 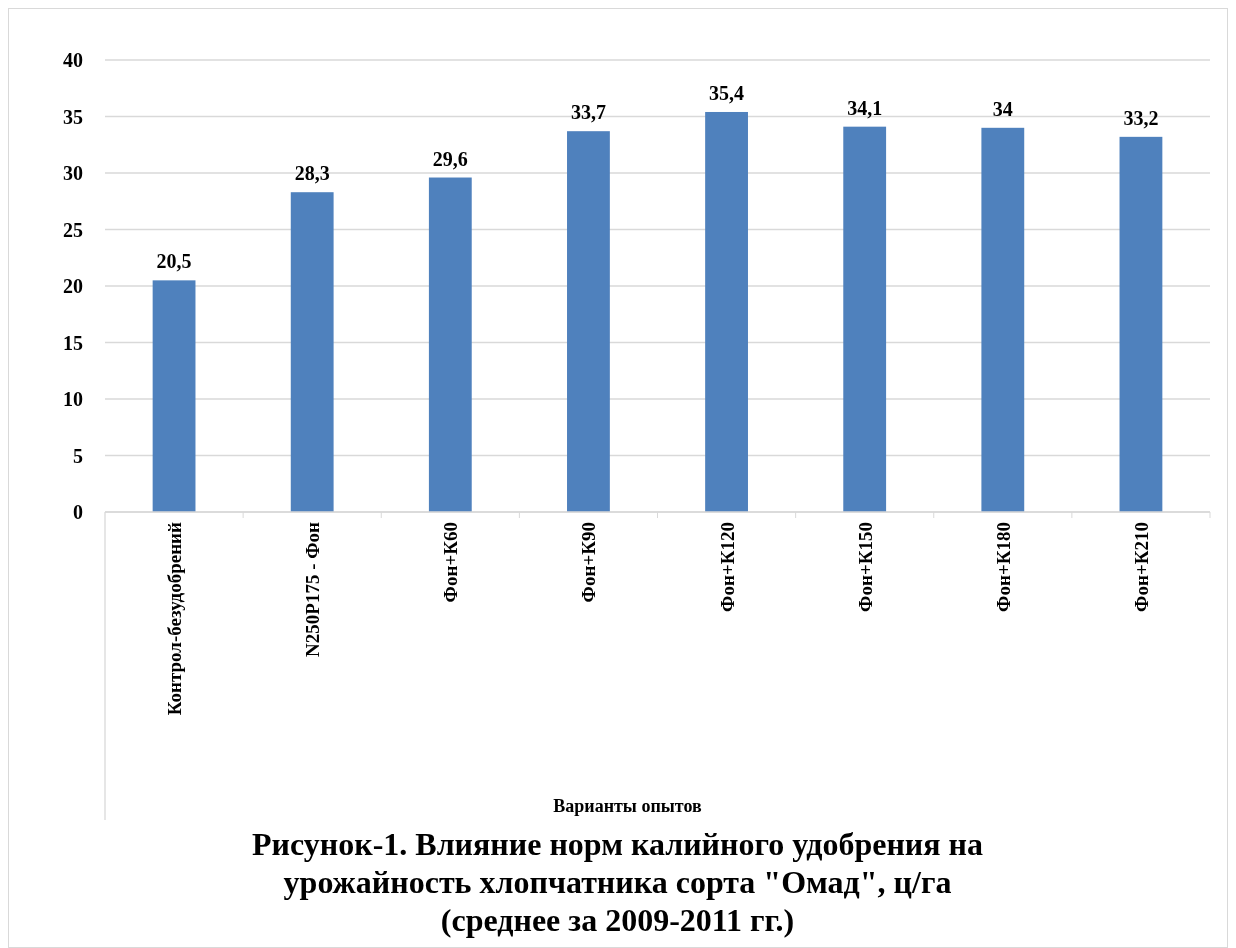 I want to click on x-tick-label: Фон+К120, so click(x=727, y=567).